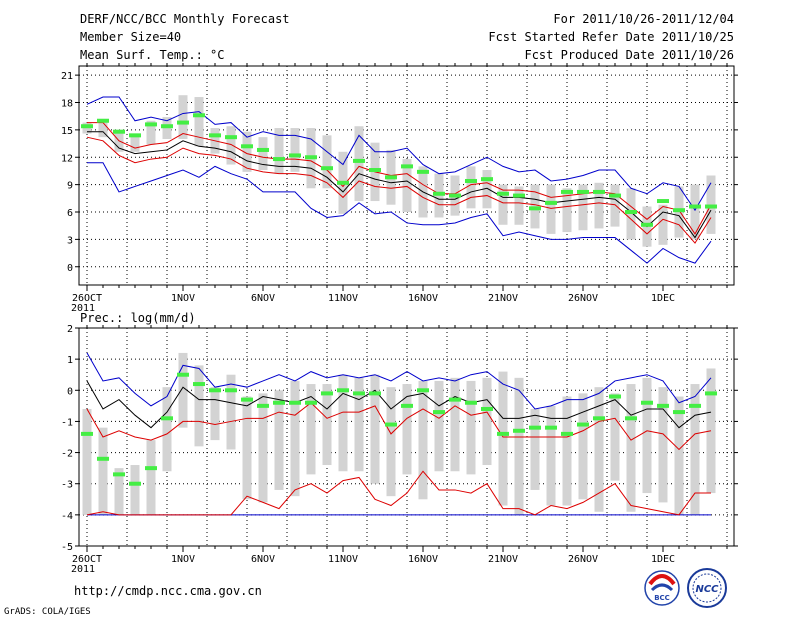  I want to click on y-tick-label: -4, so click(67, 516).